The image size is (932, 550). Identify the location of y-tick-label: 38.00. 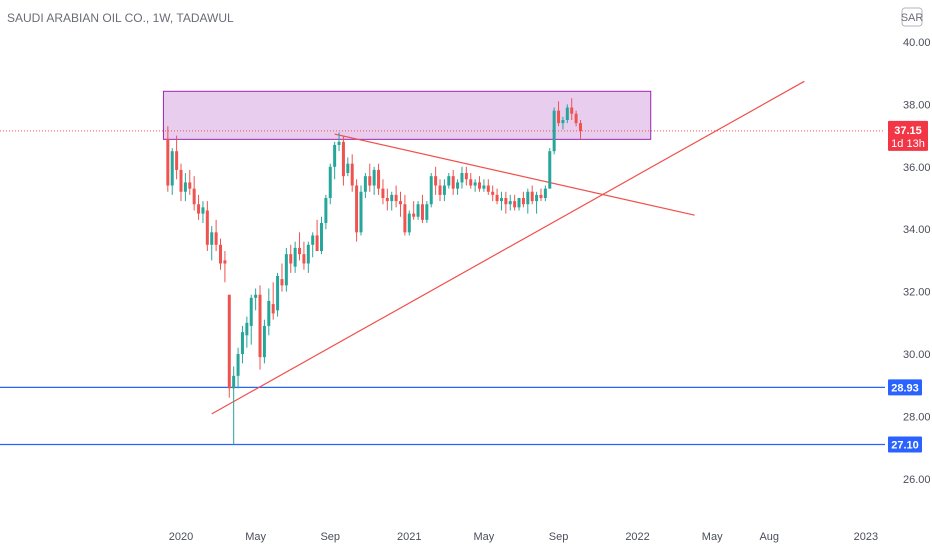
(917, 105).